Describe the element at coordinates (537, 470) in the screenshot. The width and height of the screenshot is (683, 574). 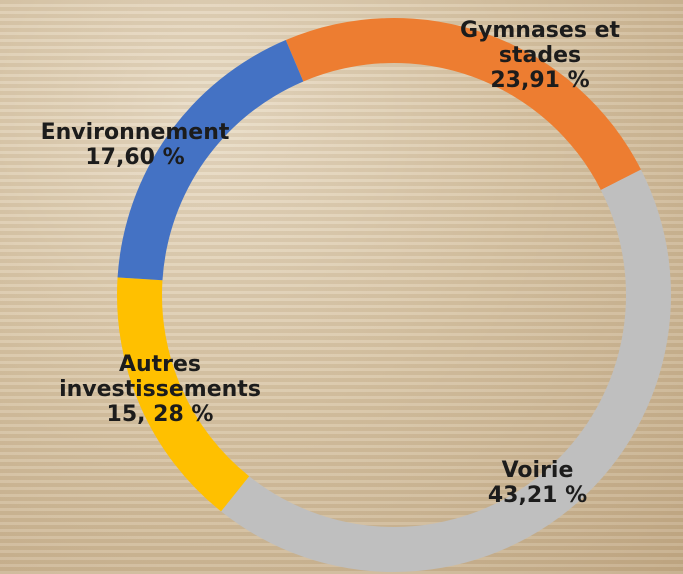
I see `category-name: Voirie` at that location.